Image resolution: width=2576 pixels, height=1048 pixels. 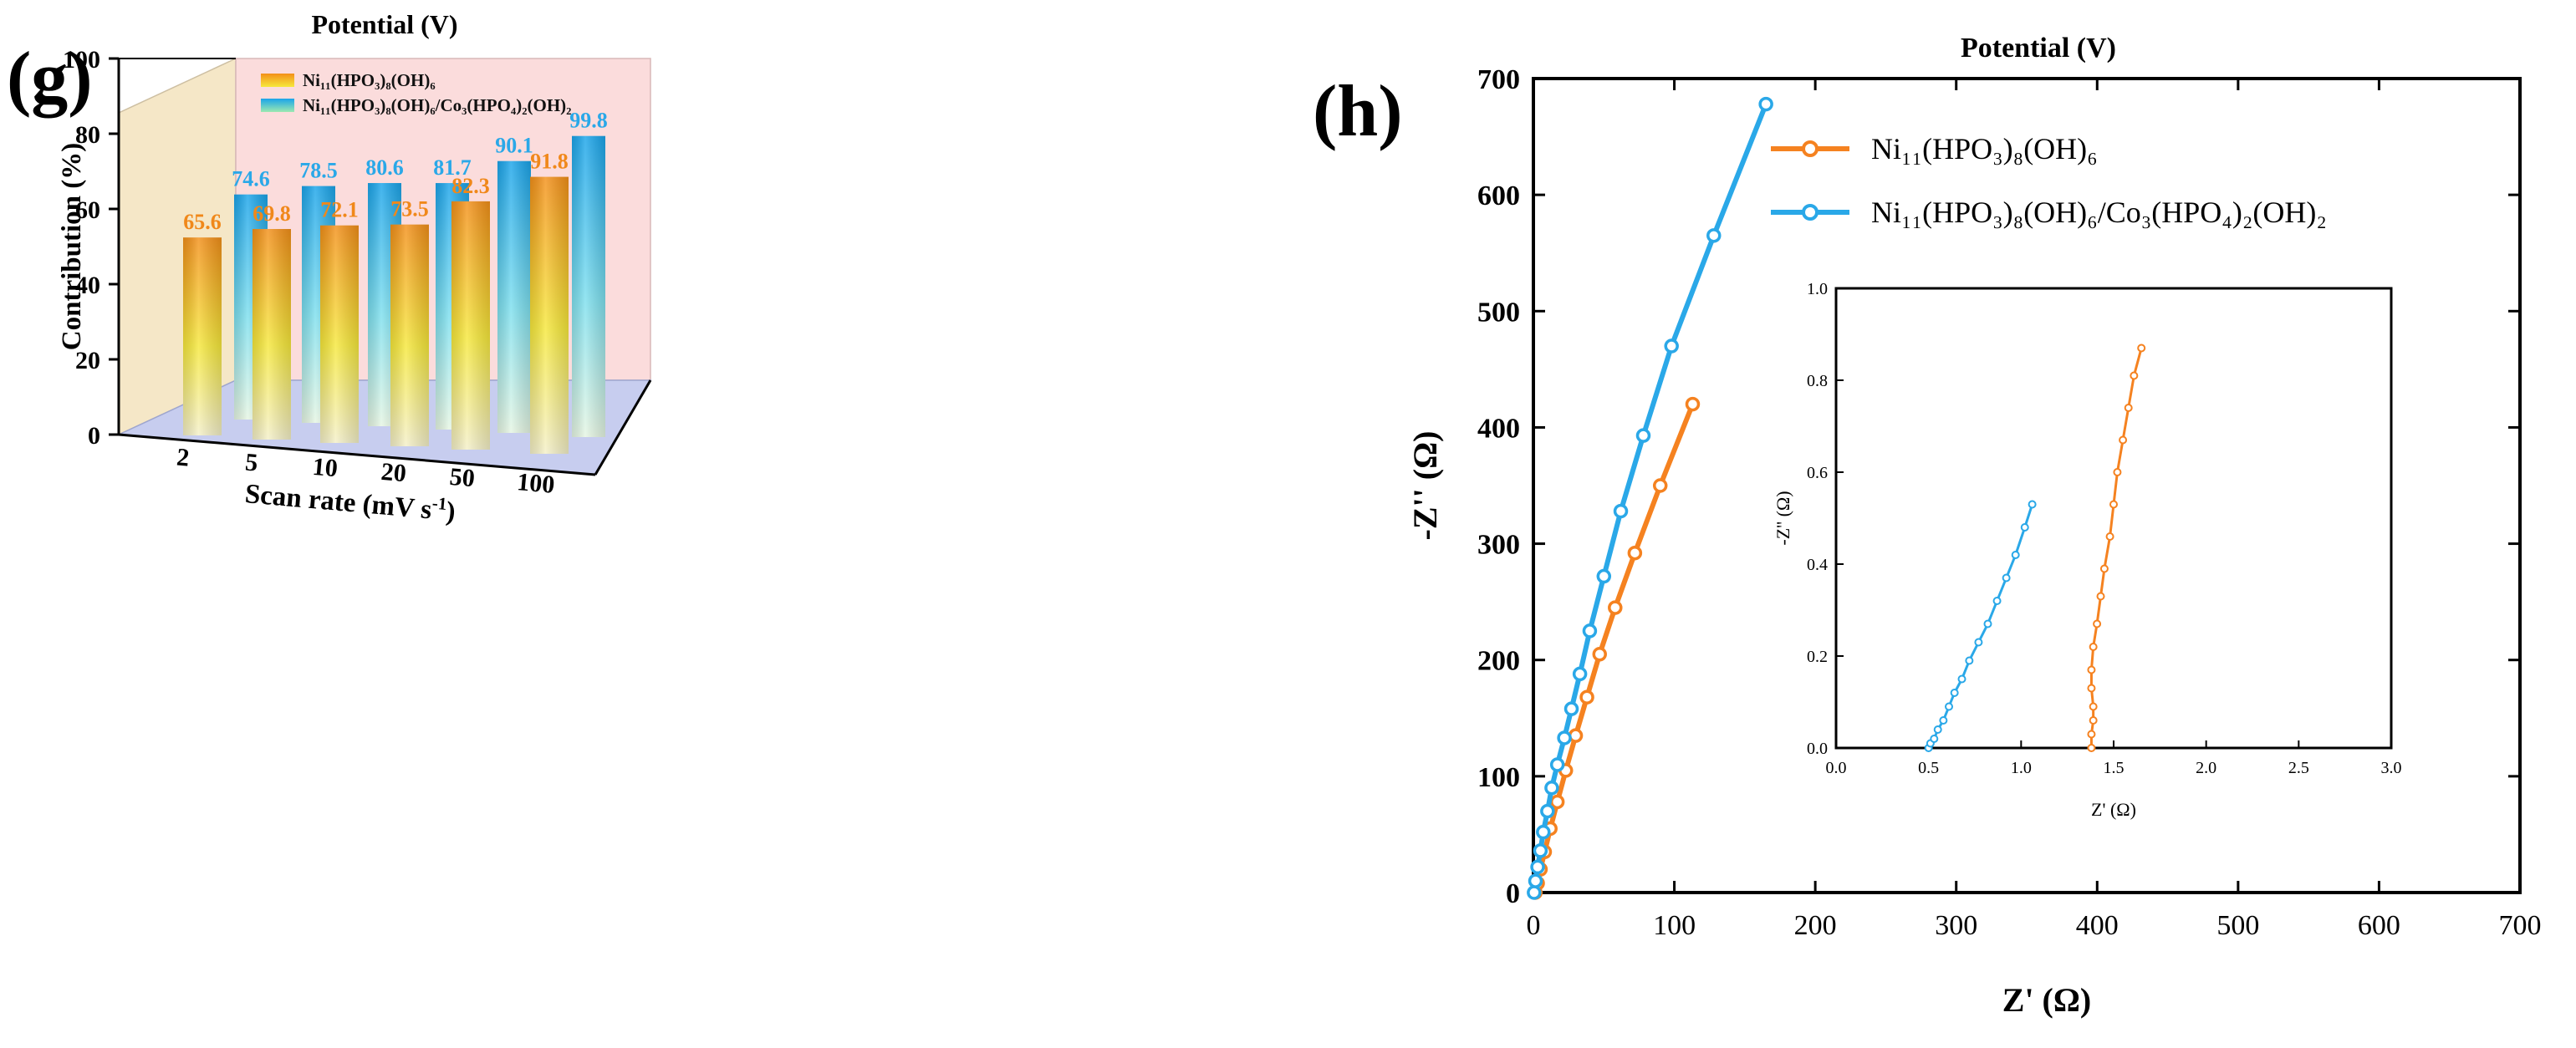 I want to click on x-tick-label: 50, so click(x=462, y=477).